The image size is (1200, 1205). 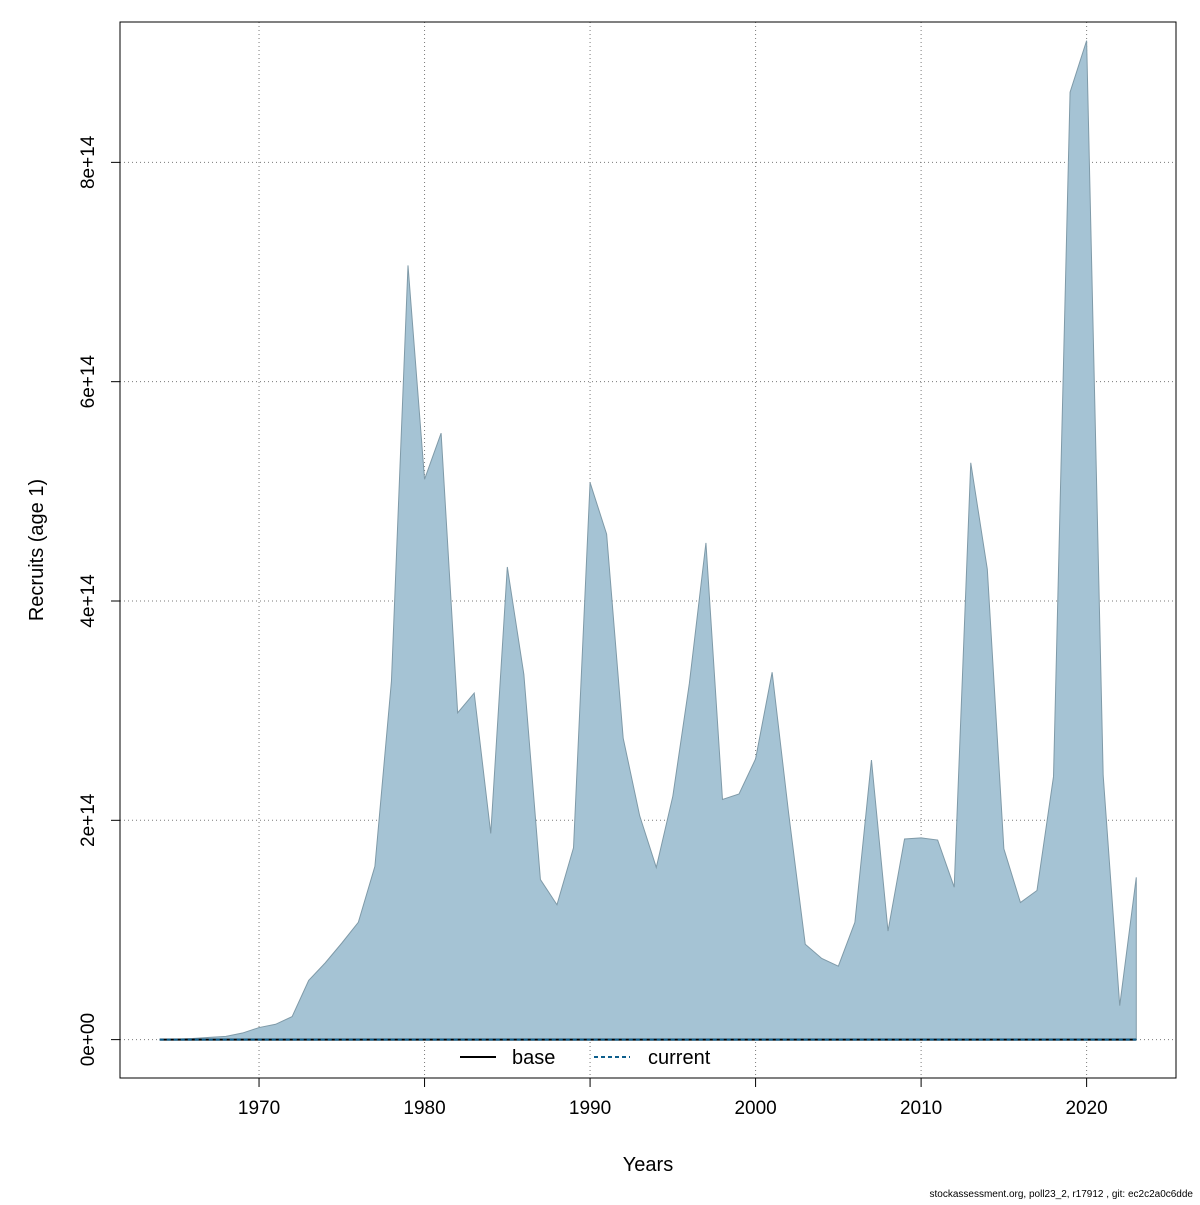 I want to click on y-tick-label: 0e+00, so click(x=88, y=1039).